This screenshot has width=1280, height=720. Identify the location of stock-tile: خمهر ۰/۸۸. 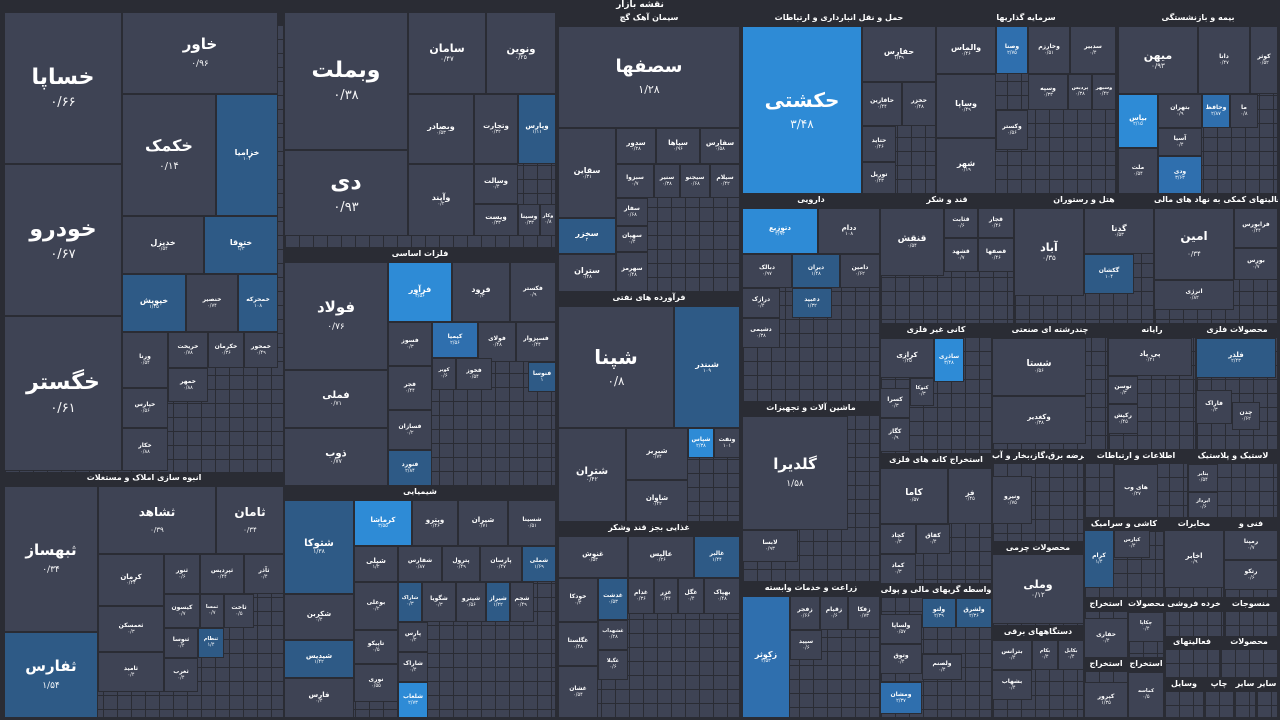
(188, 385).